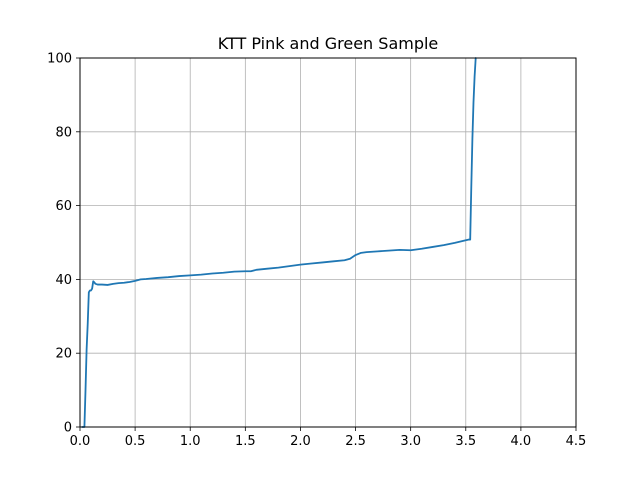  What do you see at coordinates (190, 441) in the screenshot?
I see `x-tick-label: 1.0` at bounding box center [190, 441].